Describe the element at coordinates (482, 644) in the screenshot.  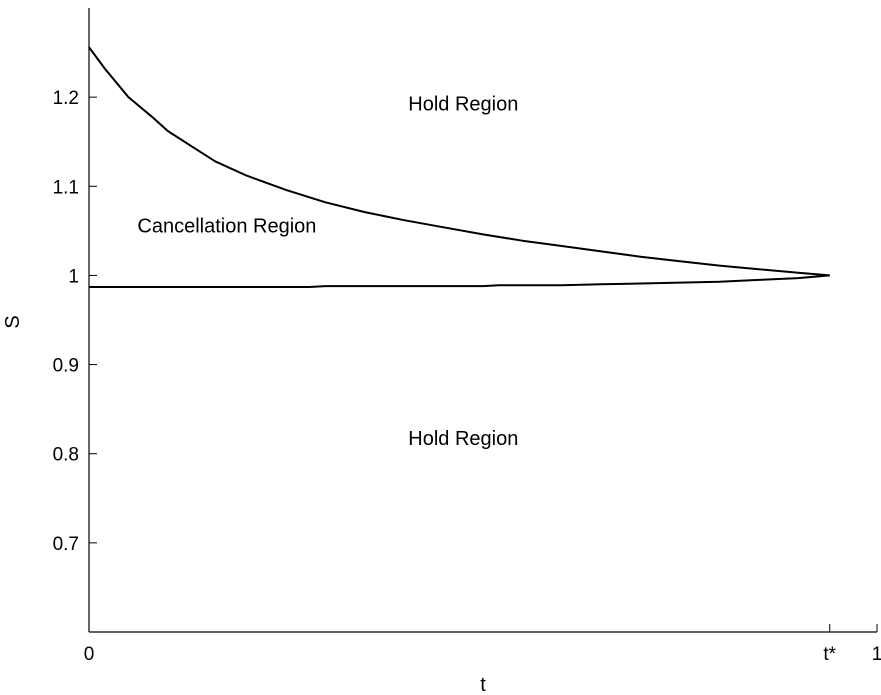
I see `x-ticks: 0 t* 1` at that location.